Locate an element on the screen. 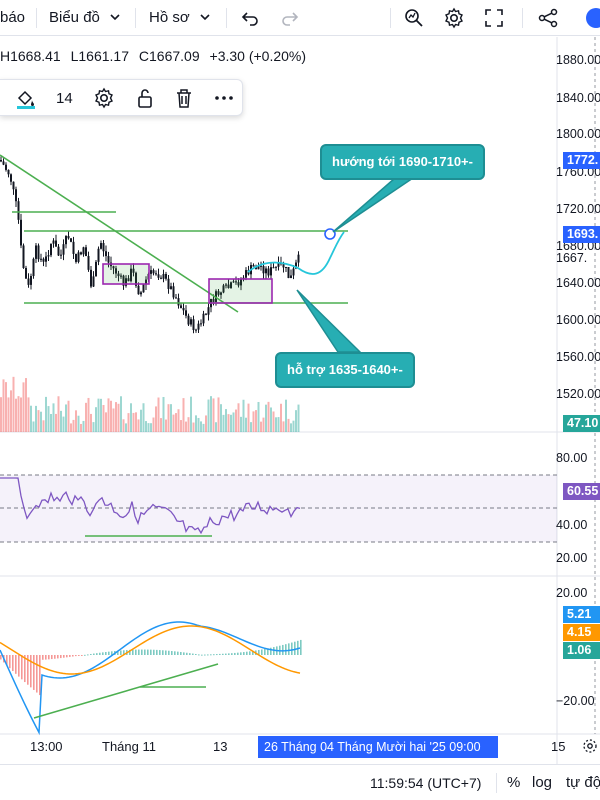  trash-icon is located at coordinates (184, 98).